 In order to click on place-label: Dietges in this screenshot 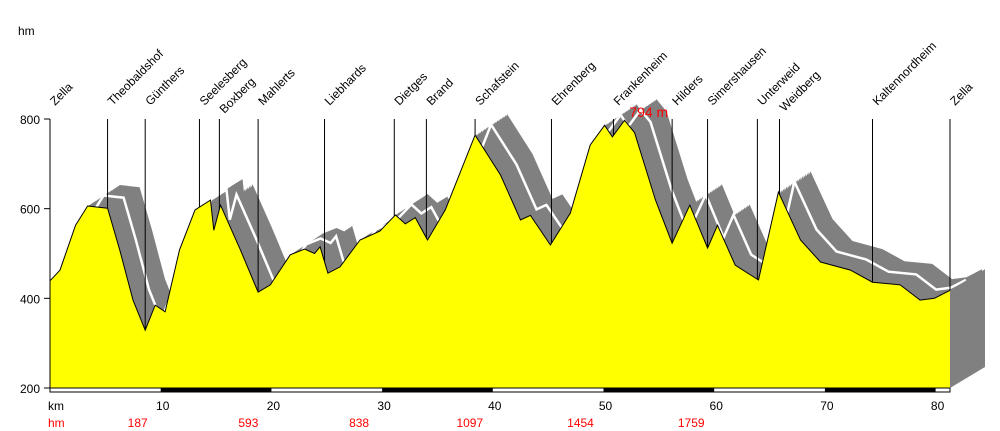, I will do `click(410, 88)`.